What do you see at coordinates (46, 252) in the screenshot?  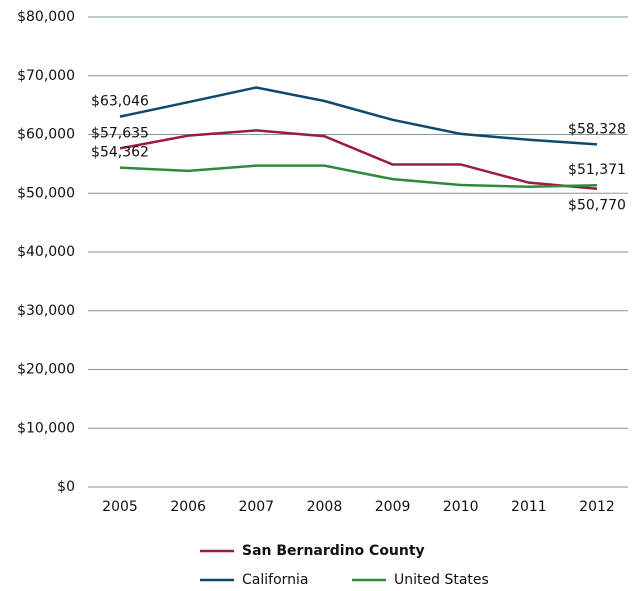 I see `y-tick-label: $40,000` at bounding box center [46, 252].